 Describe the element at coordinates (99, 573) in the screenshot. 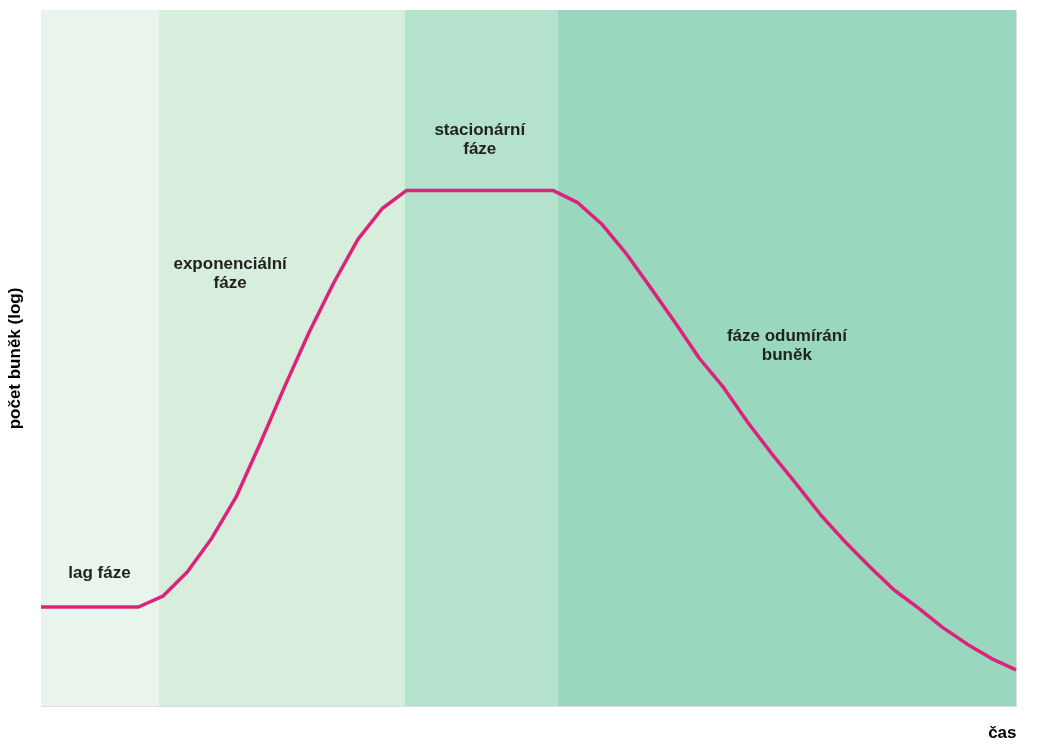

I see `annotation: lag fáze` at that location.